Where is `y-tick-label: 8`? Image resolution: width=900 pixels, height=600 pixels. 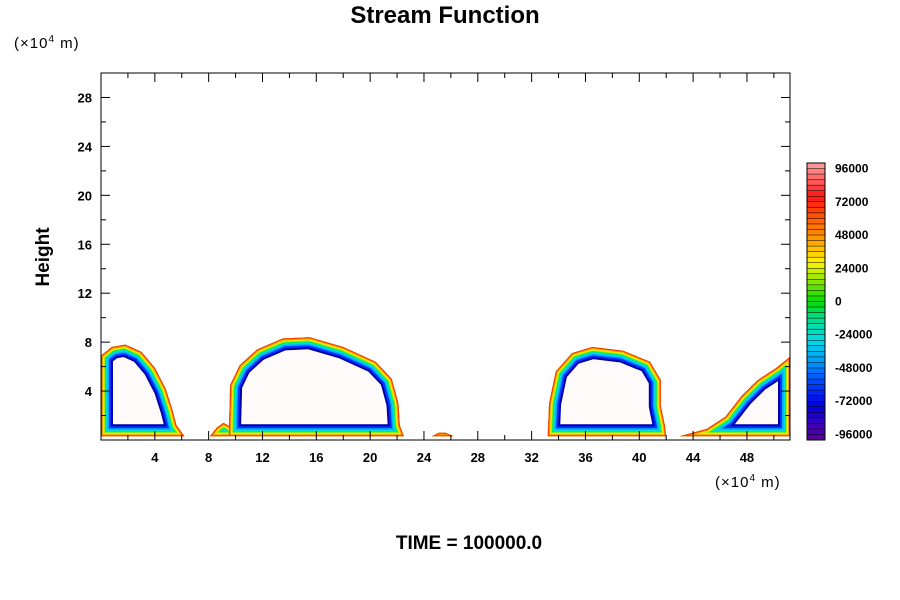 y-tick-label: 8 is located at coordinates (88, 342).